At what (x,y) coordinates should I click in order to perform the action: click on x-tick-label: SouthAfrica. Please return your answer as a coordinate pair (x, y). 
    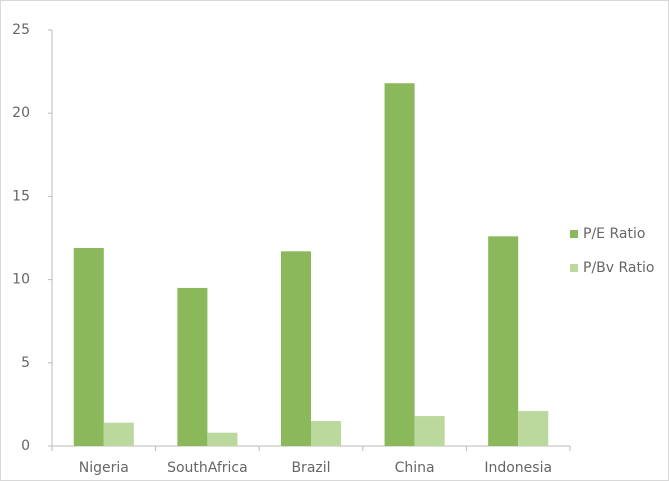
    Looking at the image, I should click on (207, 468).